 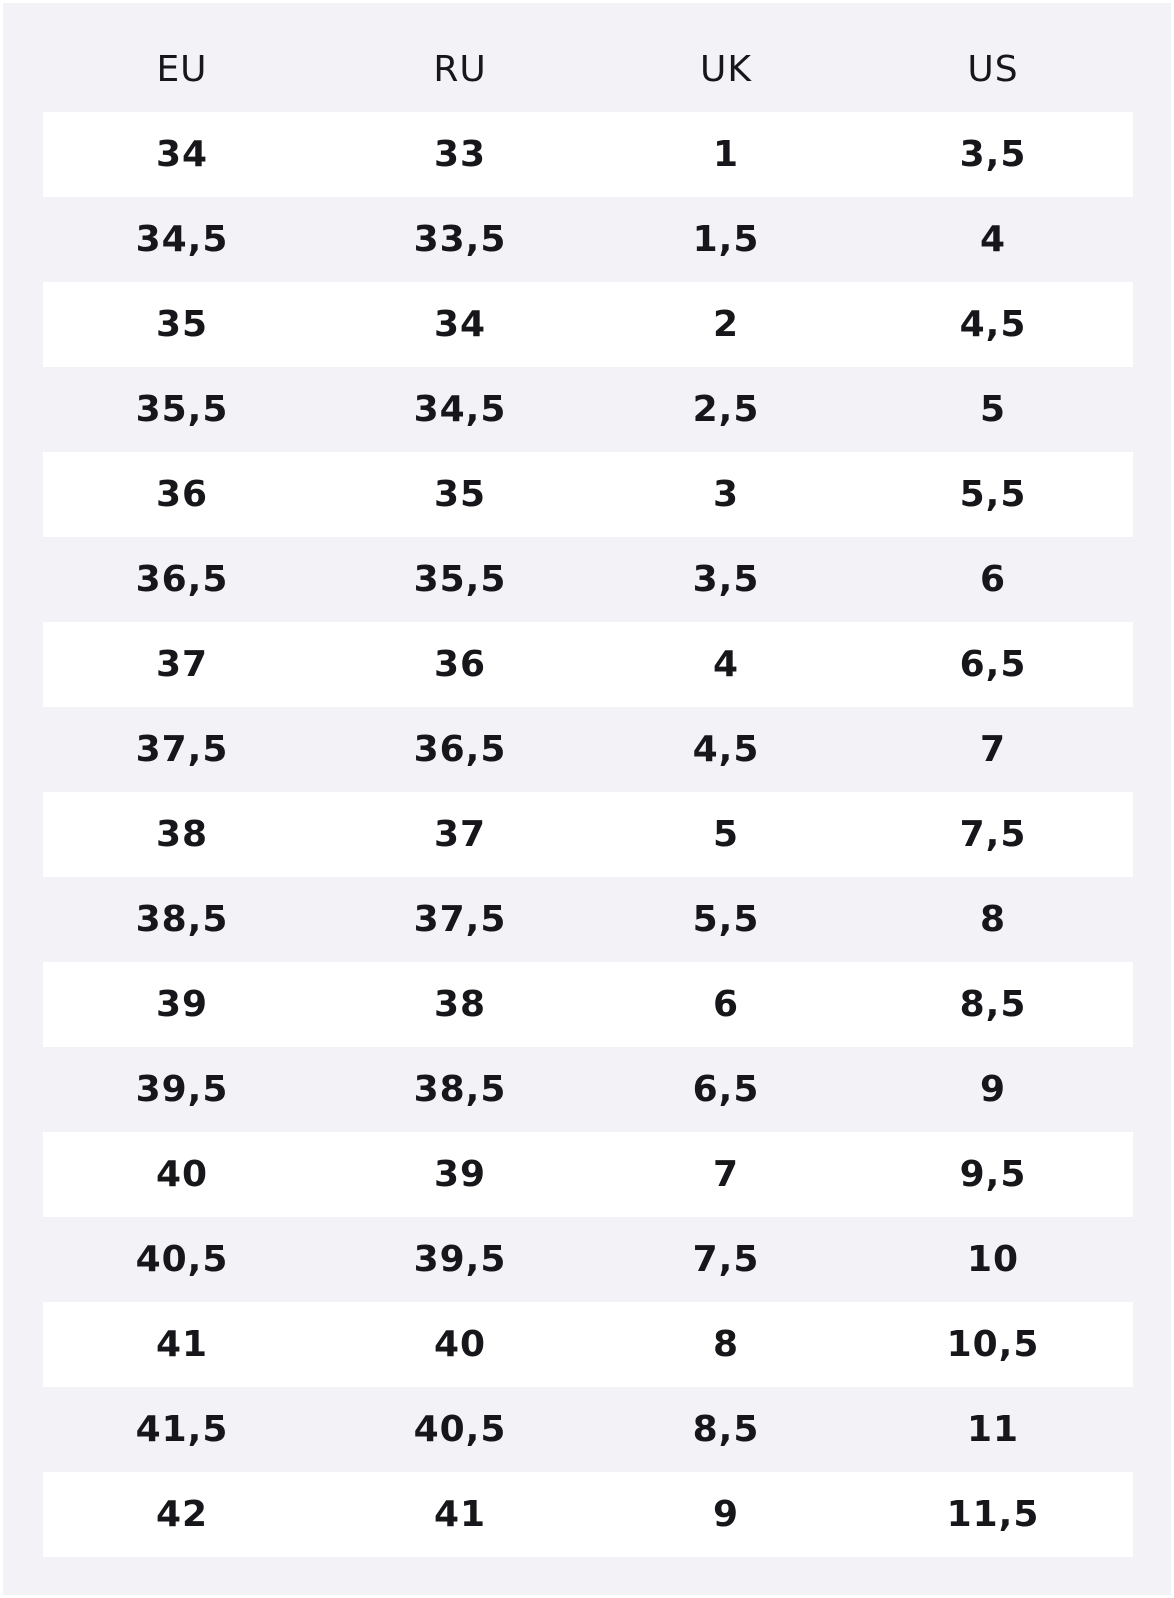 I want to click on table-row: 41 40 8 10,5, so click(x=588, y=1344).